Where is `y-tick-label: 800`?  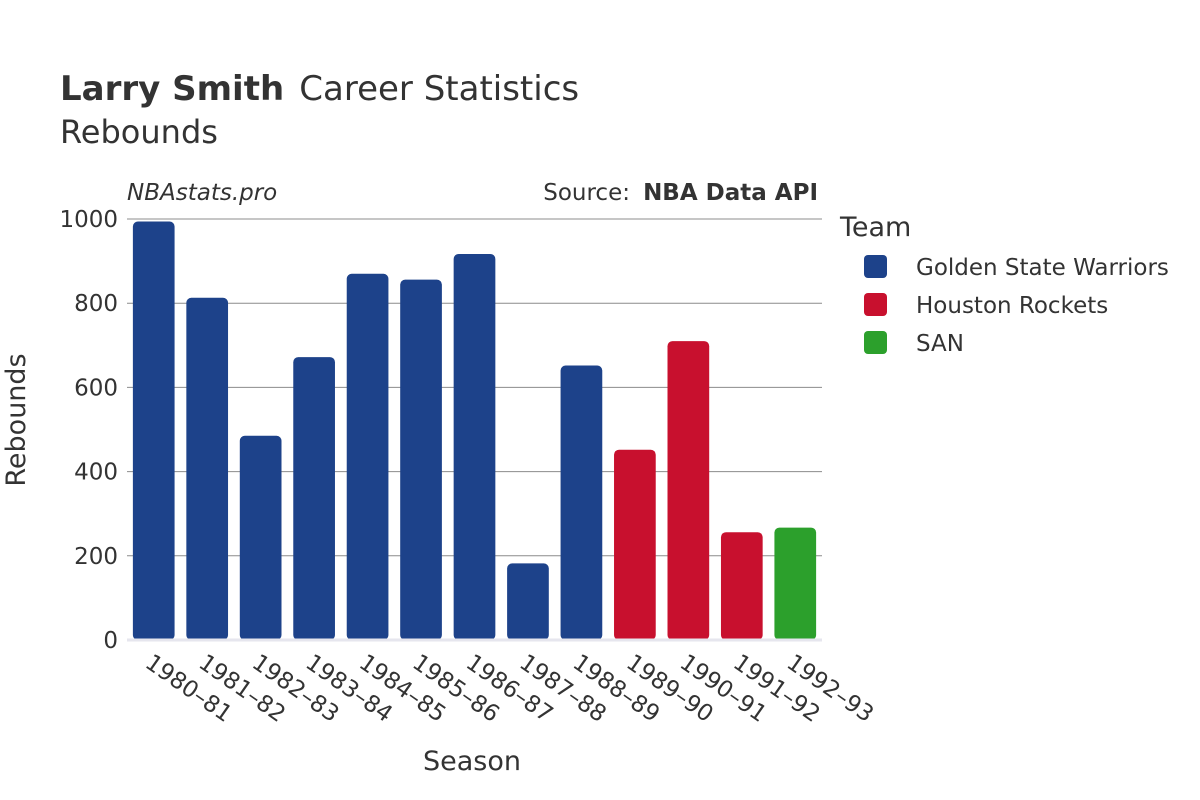
y-tick-label: 800 is located at coordinates (96, 304).